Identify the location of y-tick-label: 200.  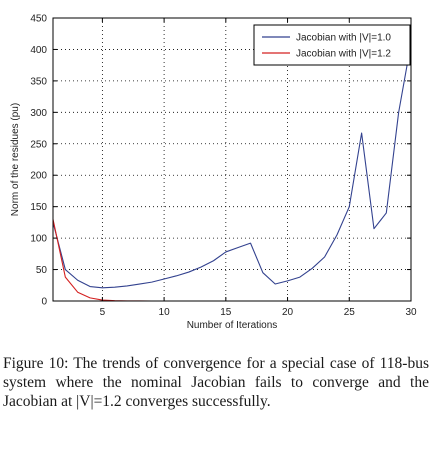
(38, 176).